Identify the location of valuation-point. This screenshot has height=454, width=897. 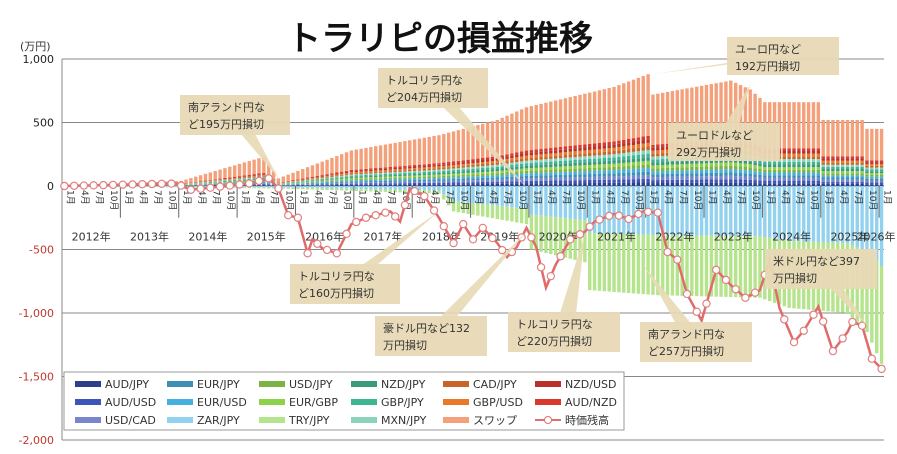
(628, 219).